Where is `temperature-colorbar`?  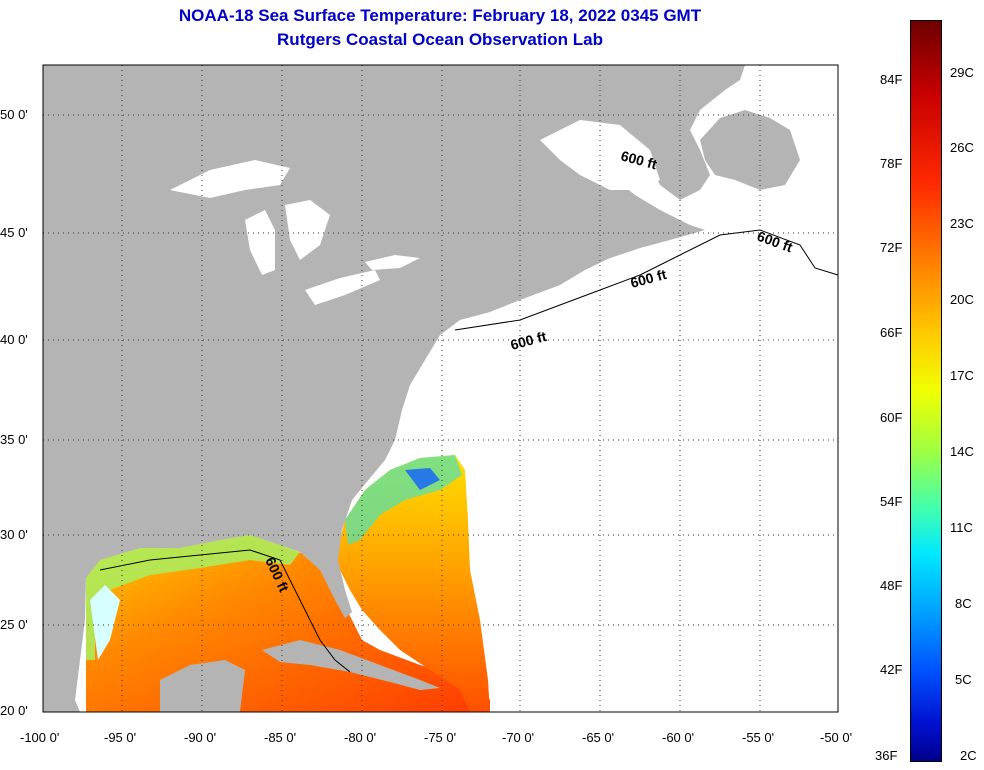 temperature-colorbar is located at coordinates (926, 391).